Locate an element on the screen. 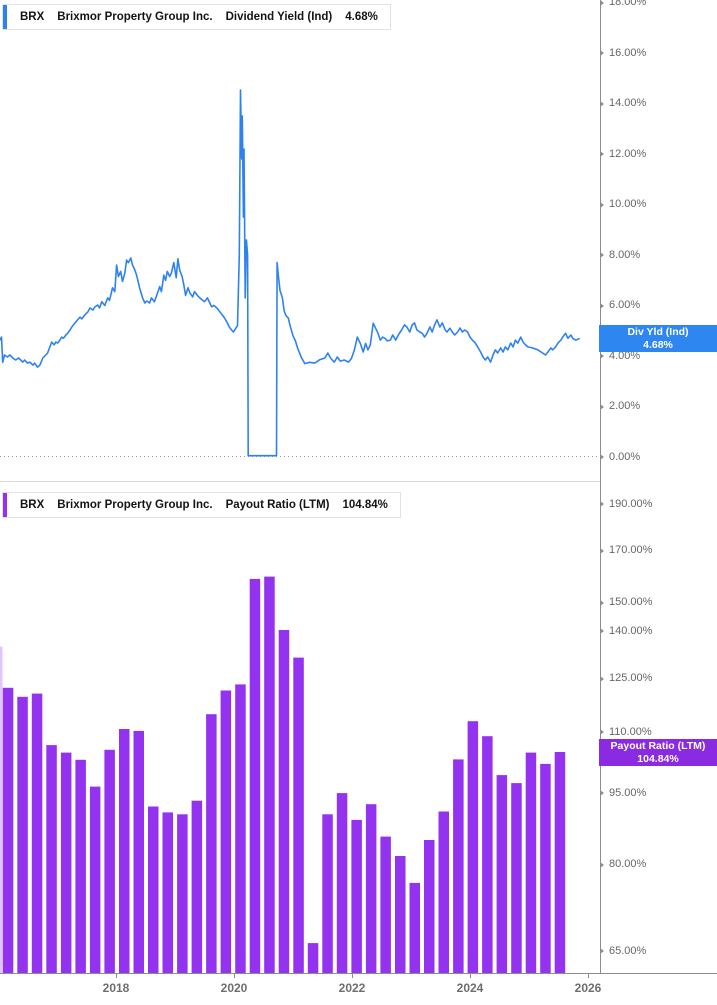 Image resolution: width=717 pixels, height=1005 pixels. y-tick-text: 140.00% is located at coordinates (631, 630).